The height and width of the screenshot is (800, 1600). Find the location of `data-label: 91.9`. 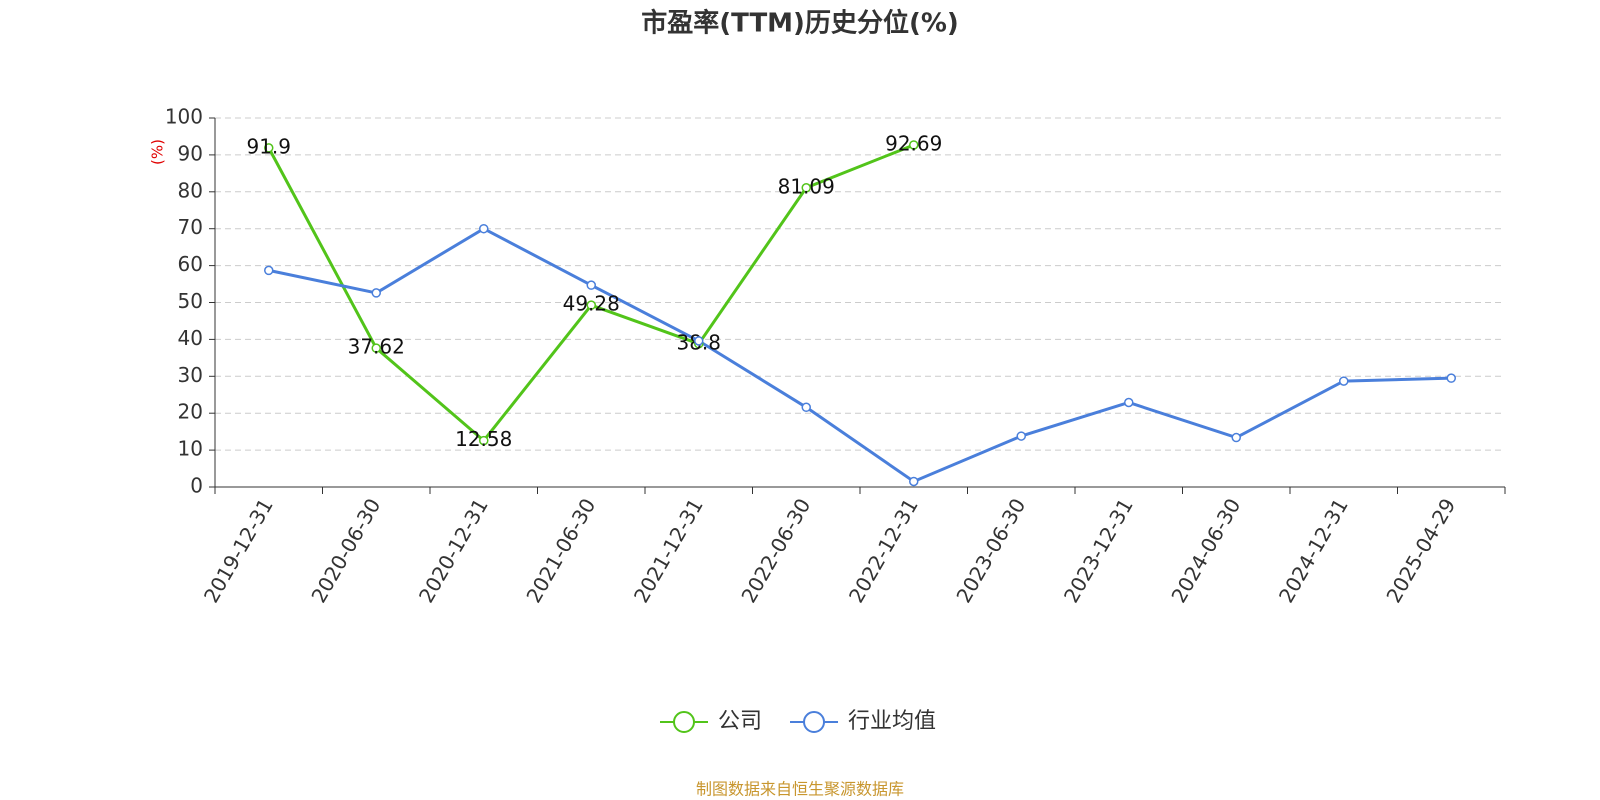

data-label: 91.9 is located at coordinates (268, 146).